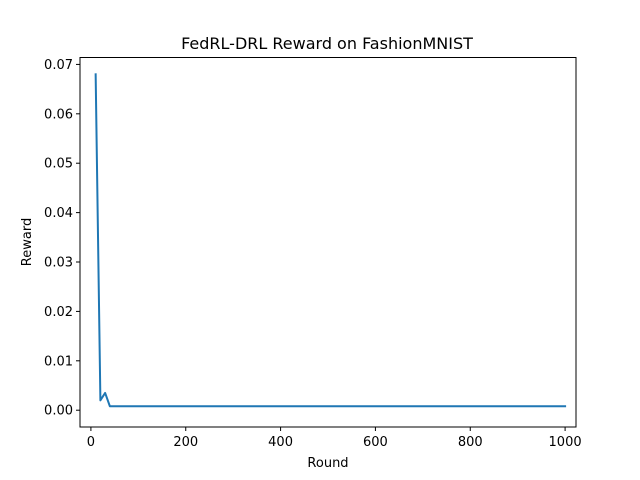  What do you see at coordinates (58, 361) in the screenshot?
I see `y-tick-label: 0.01` at bounding box center [58, 361].